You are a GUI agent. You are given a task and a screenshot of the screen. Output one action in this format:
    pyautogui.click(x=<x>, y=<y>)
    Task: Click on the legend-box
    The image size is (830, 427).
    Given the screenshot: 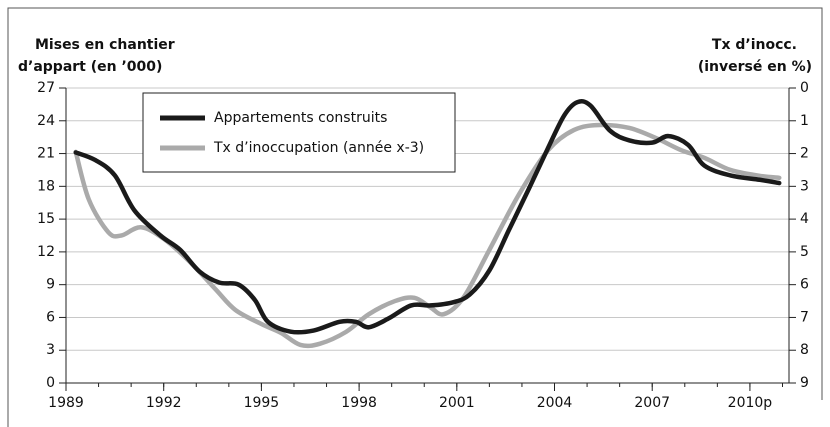 What is the action you would take?
    pyautogui.click(x=299, y=132)
    